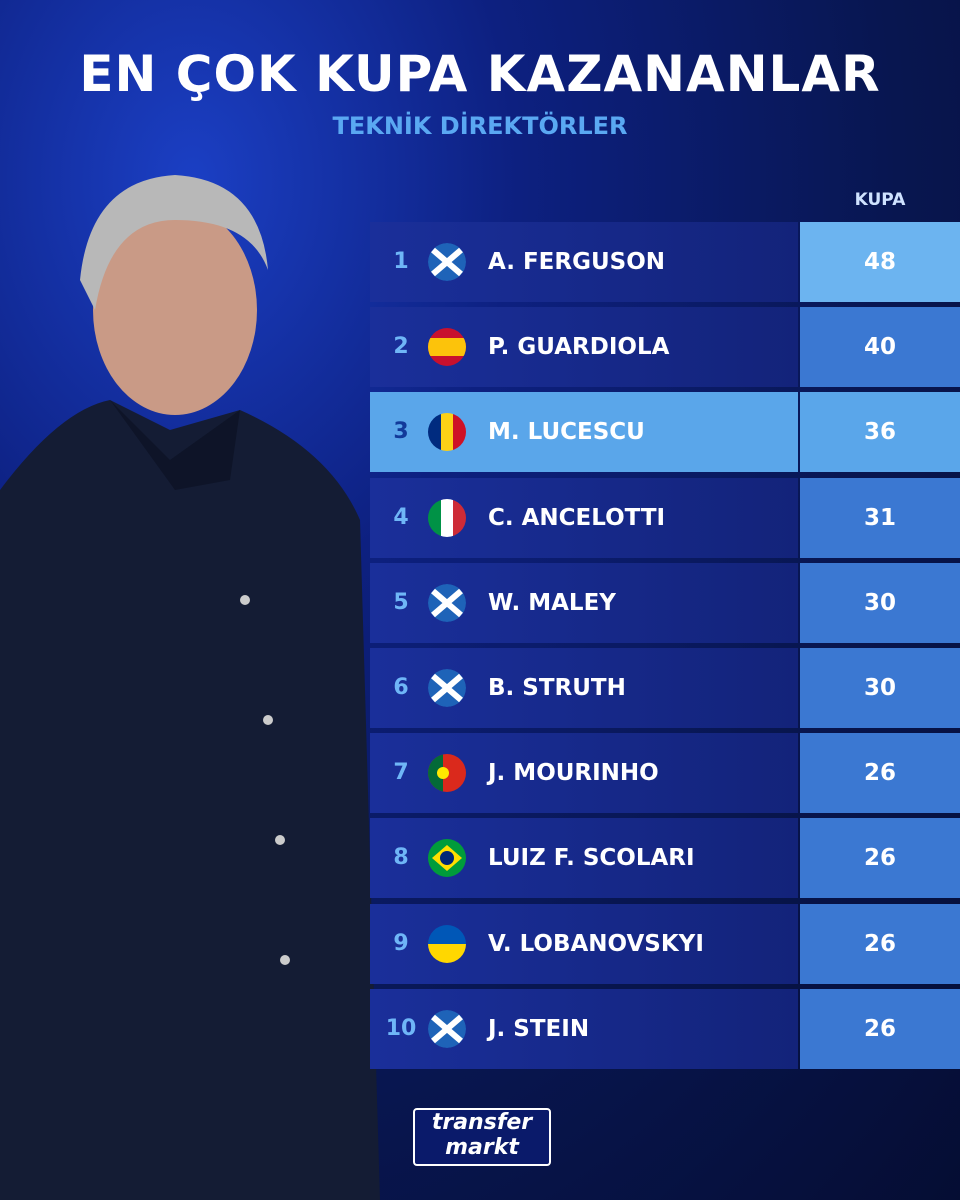 The image size is (960, 1200). I want to click on rank: 7, so click(401, 773).